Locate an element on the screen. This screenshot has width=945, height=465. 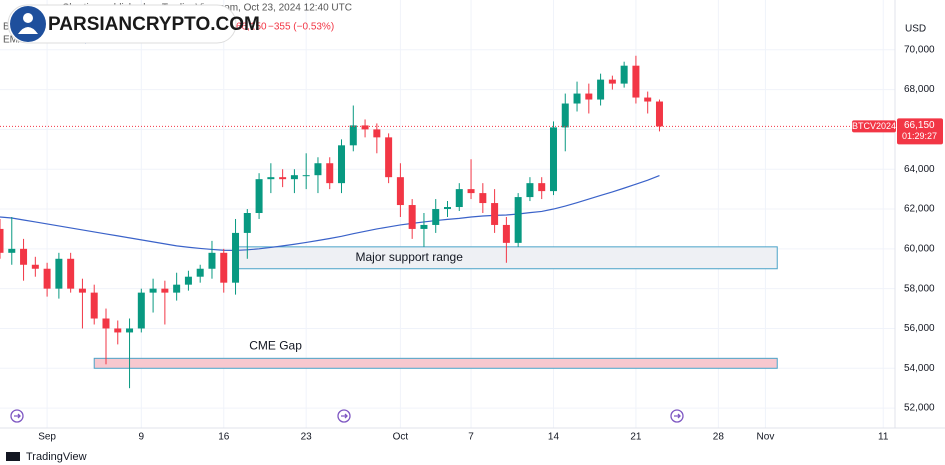
y-tick-label: 68,000 is located at coordinates (919, 89).